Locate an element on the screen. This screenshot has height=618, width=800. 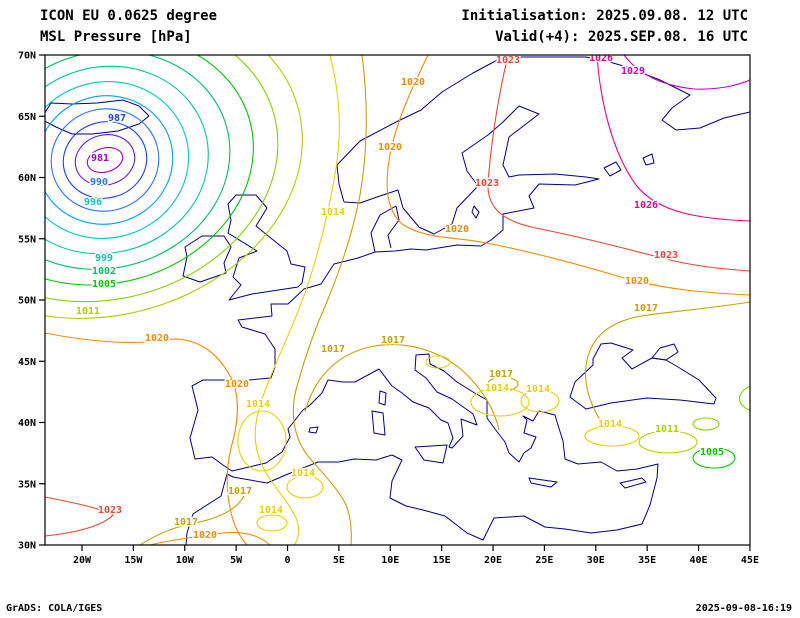
coastline-crete is located at coordinates (543, 482).